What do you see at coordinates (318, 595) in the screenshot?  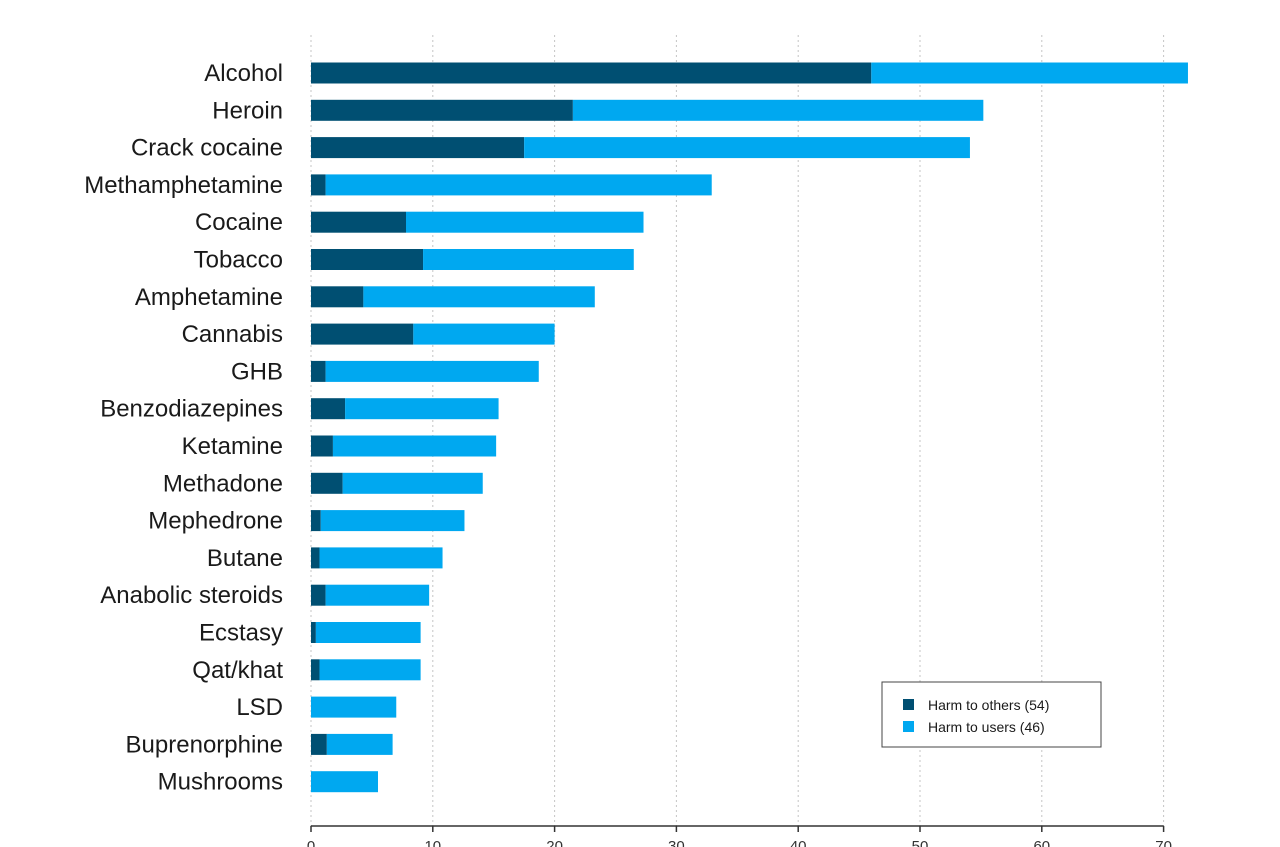 I see `bar-anabolic-steroids-harm-to-others` at bounding box center [318, 595].